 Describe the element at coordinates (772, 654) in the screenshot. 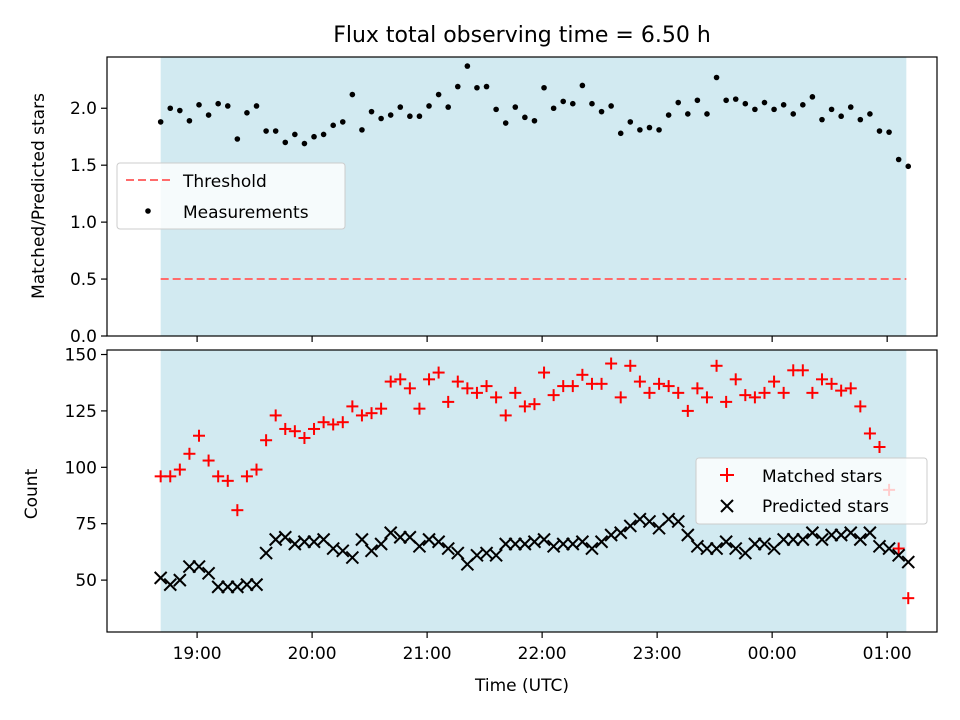

I see `x-tick-label: 00:00` at that location.